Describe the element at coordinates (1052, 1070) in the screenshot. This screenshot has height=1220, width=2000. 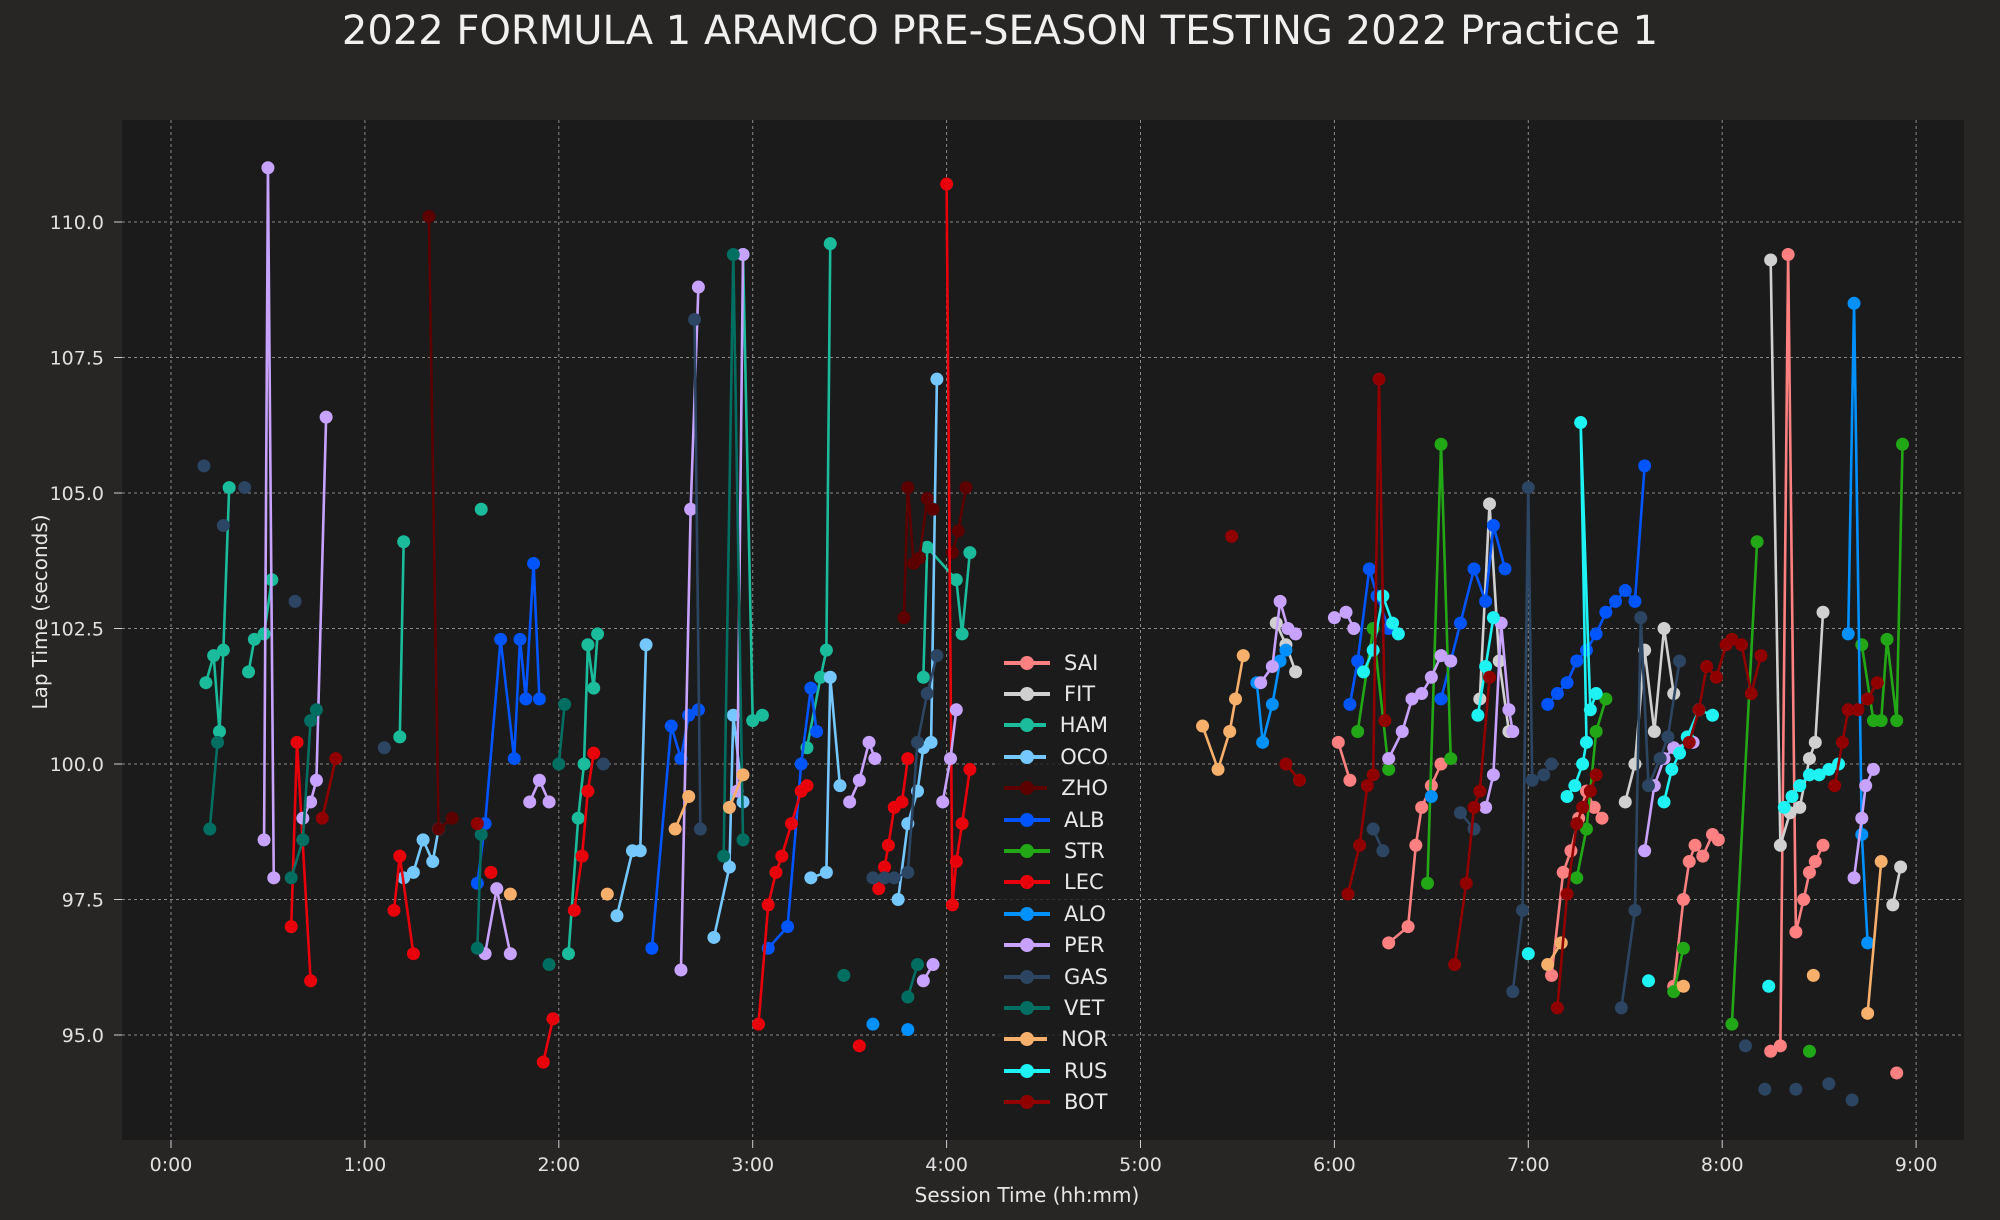
I see `legend-item-rus: RUS` at that location.